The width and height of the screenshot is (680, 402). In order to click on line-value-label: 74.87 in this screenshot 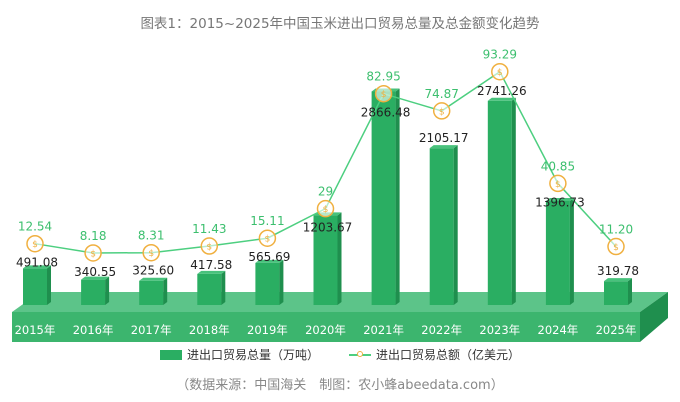, I will do `click(442, 94)`.